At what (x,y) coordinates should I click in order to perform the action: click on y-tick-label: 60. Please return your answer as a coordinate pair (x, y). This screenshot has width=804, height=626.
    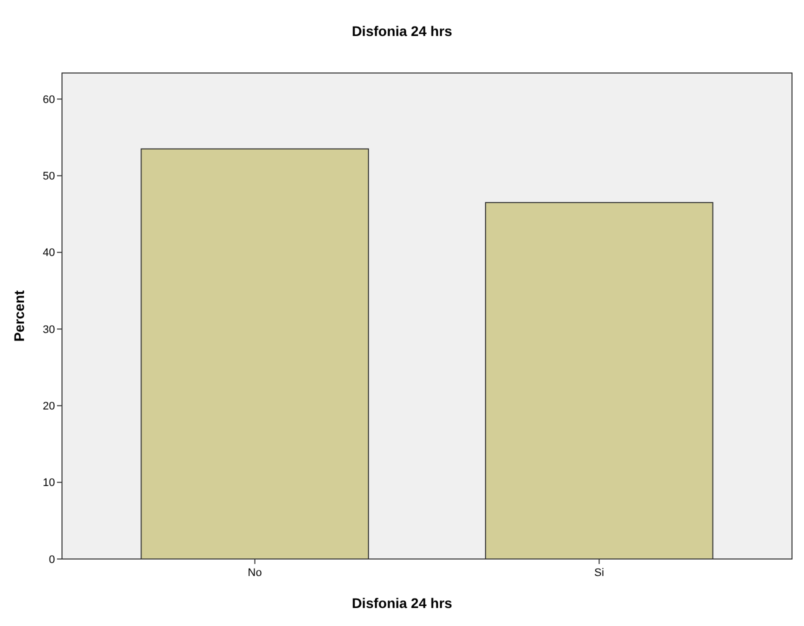
    Looking at the image, I should click on (48, 100).